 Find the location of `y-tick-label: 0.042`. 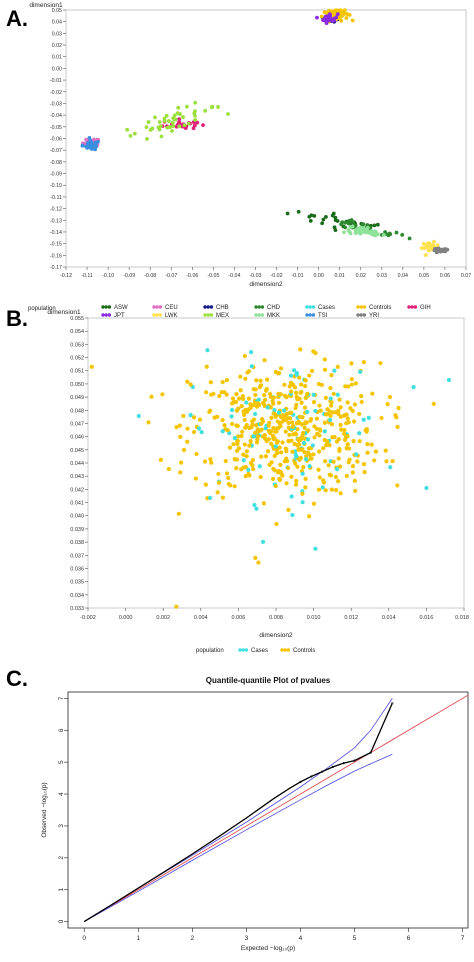

y-tick-label: 0.042 is located at coordinates (77, 490).